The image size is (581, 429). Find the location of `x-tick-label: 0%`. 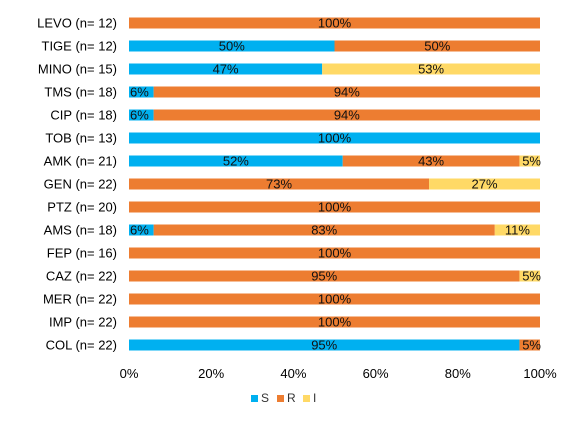

x-tick-label: 0% is located at coordinates (129, 373).